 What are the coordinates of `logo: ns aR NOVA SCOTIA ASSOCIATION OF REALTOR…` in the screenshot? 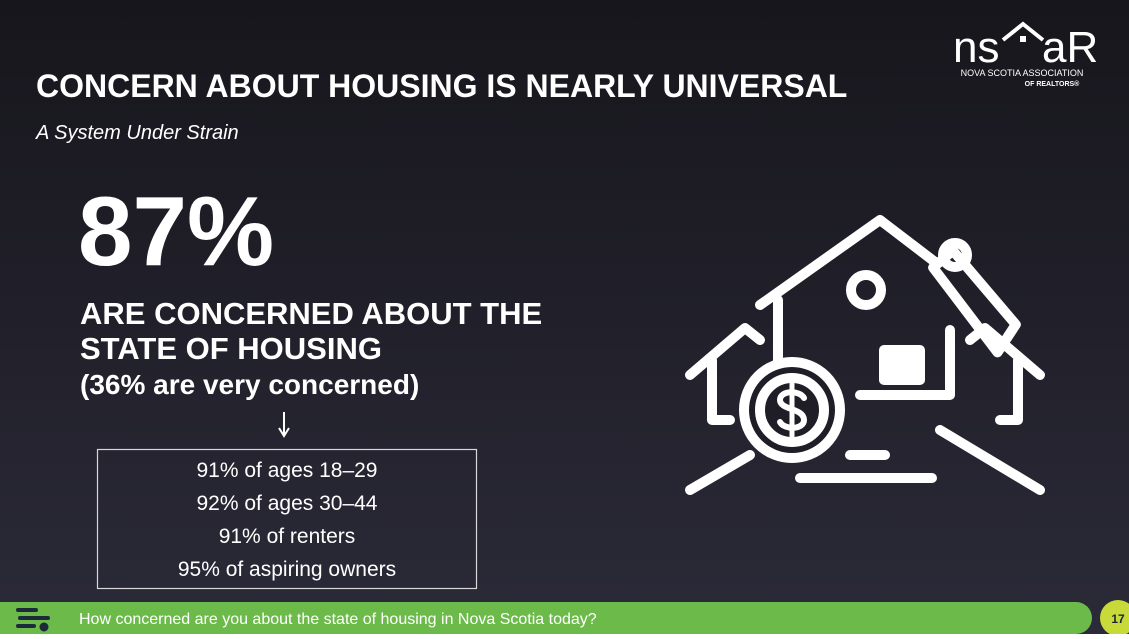 It's located at (1025, 54).